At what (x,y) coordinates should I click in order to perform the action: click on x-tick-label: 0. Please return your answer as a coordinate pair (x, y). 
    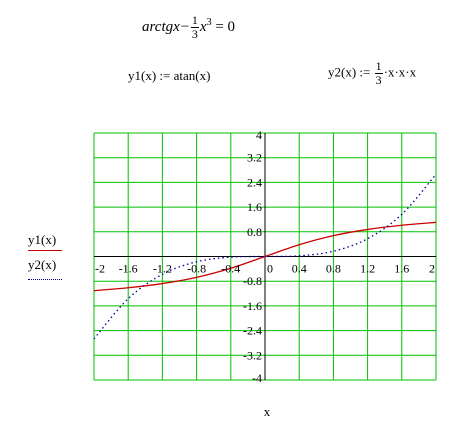
    Looking at the image, I should click on (270, 269).